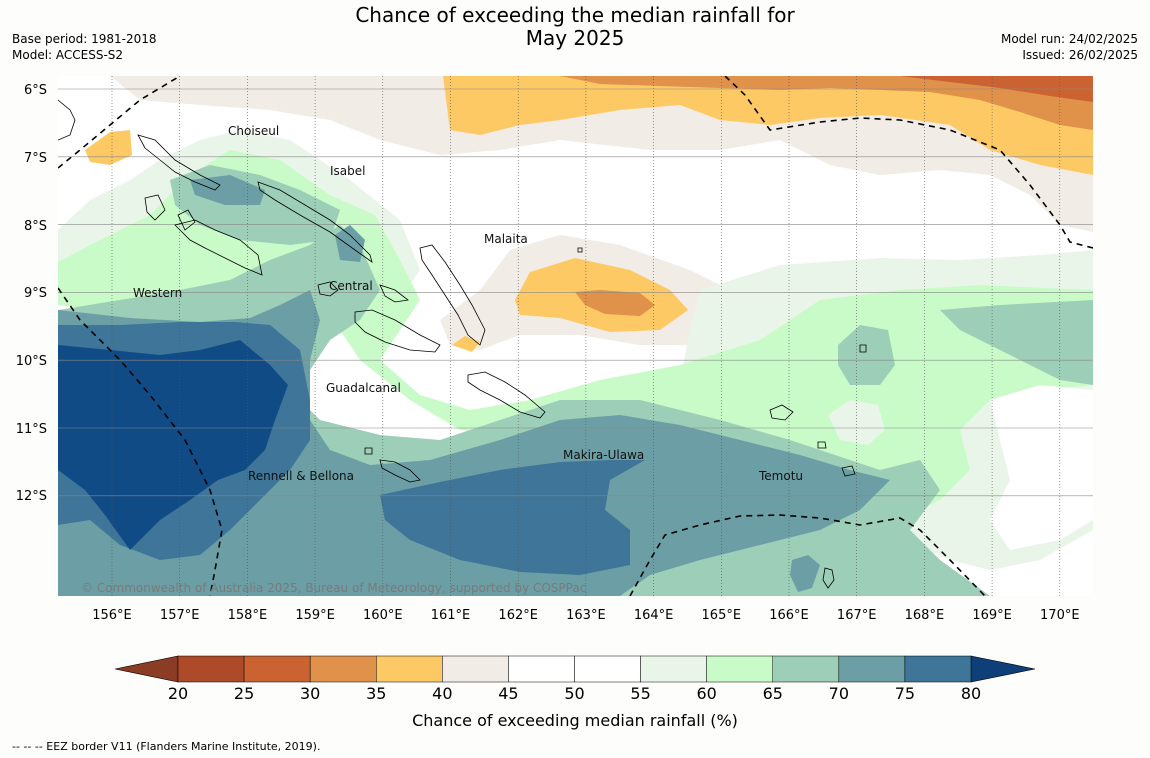 This screenshot has height=758, width=1150. Describe the element at coordinates (789, 615) in the screenshot. I see `lon-label: 166°E` at that location.